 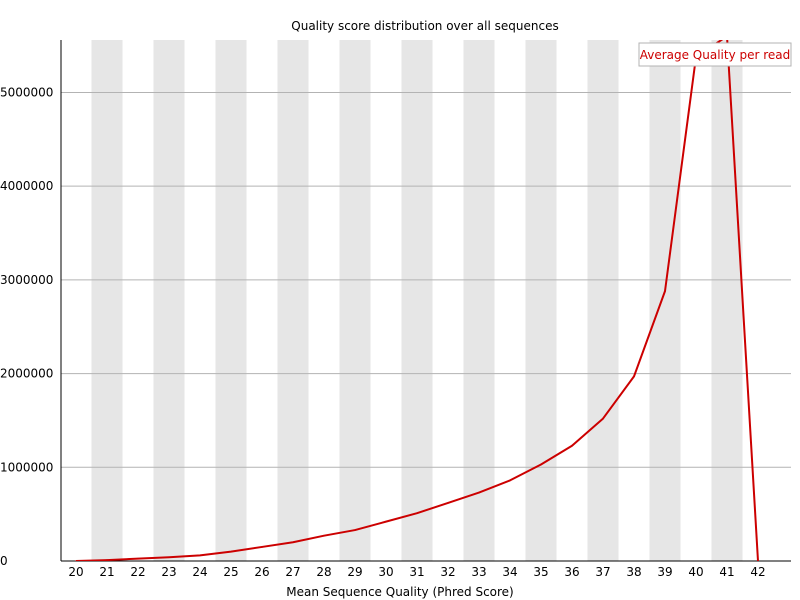 I want to click on x-tick-label: 26, so click(x=261, y=572).